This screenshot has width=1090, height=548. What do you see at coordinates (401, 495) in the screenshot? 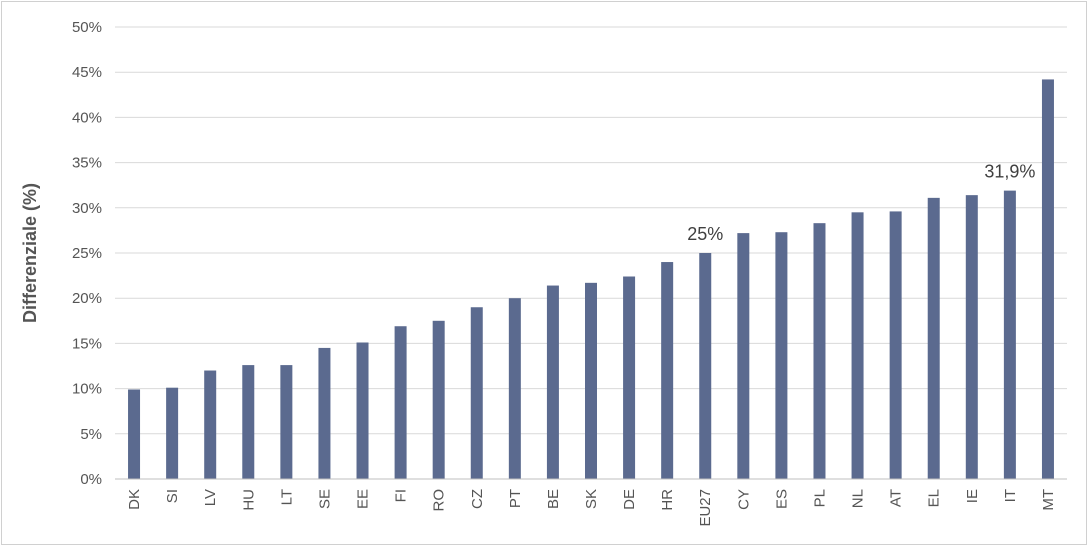
I see `x-tick-label: FI` at bounding box center [401, 495].